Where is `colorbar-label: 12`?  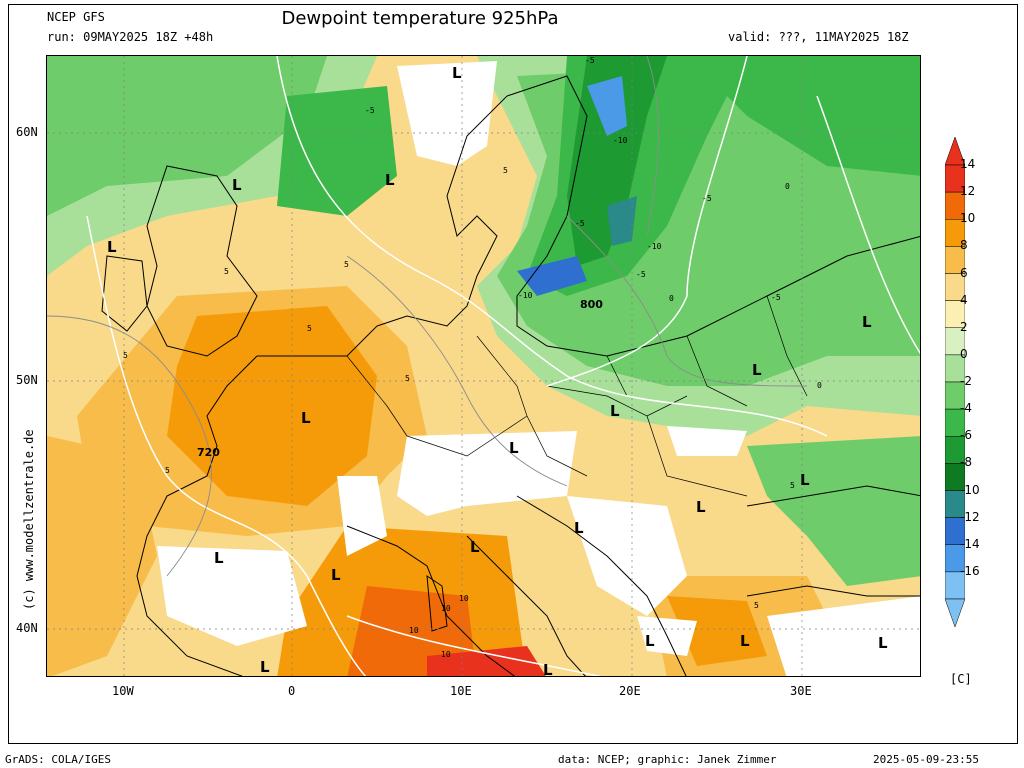
colorbar-label: 12 is located at coordinates (968, 191).